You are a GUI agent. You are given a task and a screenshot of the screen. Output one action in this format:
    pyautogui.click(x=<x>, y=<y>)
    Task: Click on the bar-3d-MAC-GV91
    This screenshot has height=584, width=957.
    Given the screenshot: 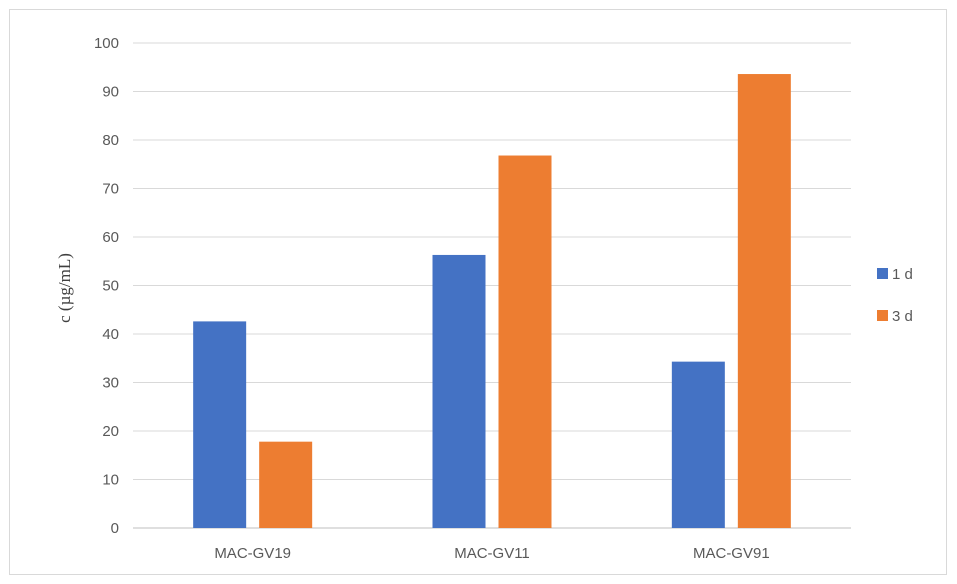 What is the action you would take?
    pyautogui.click(x=764, y=301)
    